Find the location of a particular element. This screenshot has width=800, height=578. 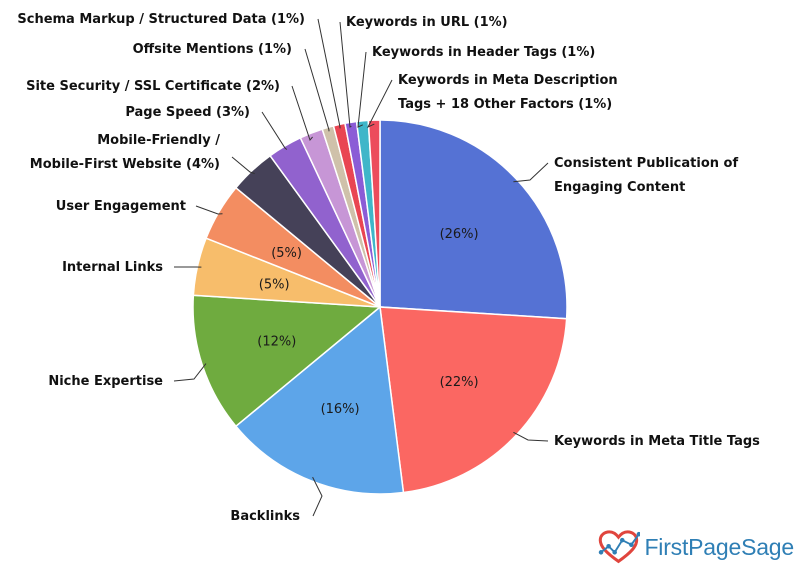

slice-value-label-6: (5%) is located at coordinates (286, 253).